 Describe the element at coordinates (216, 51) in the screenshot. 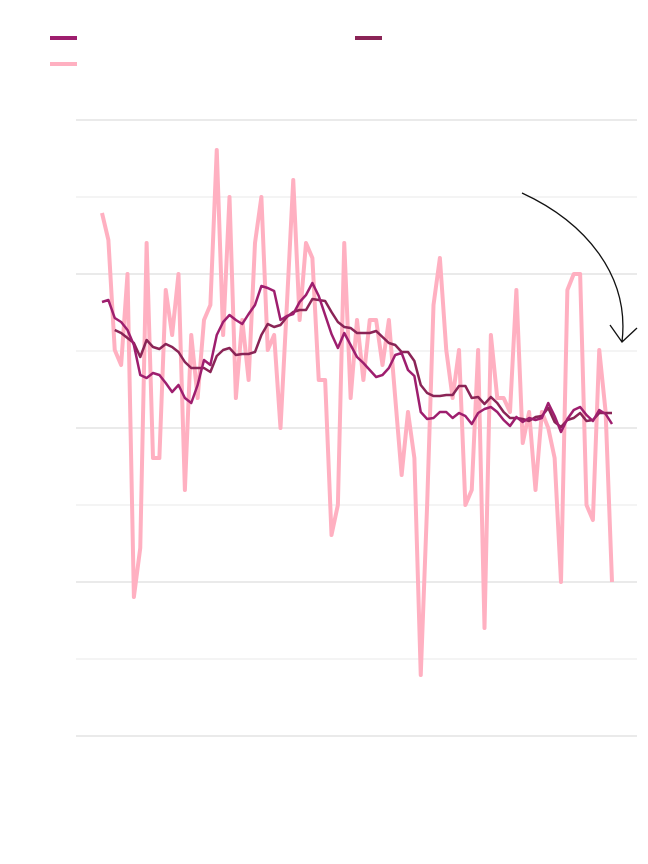

I see `legend` at that location.